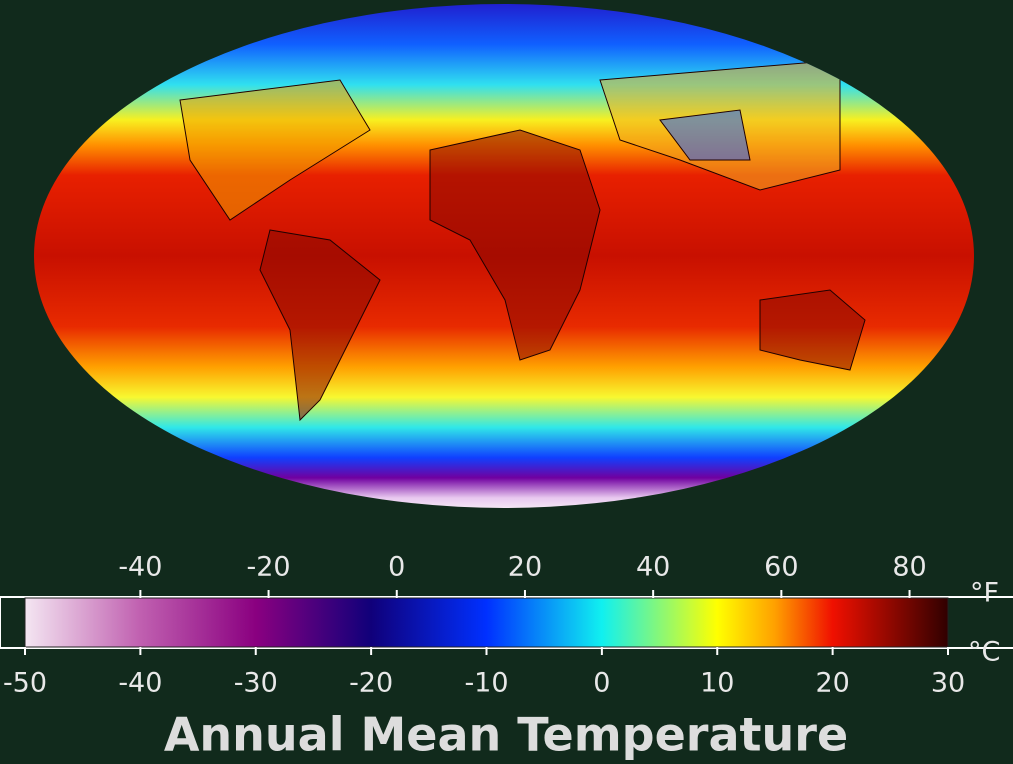 The height and width of the screenshot is (764, 1013). Describe the element at coordinates (256, 683) in the screenshot. I see `celsius-tick-label: -30` at that location.